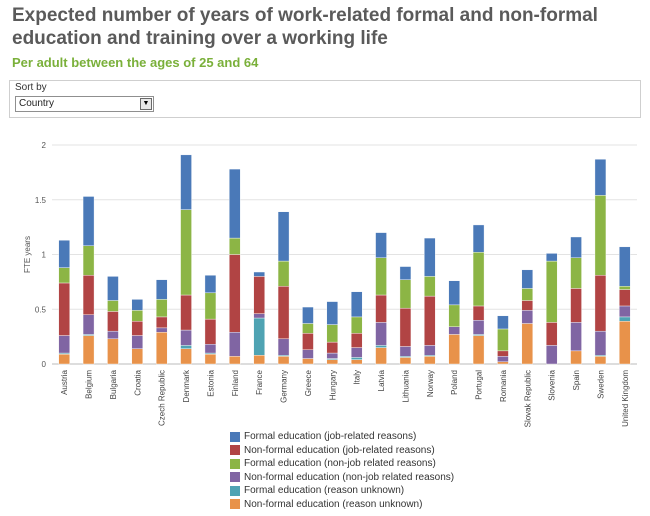 The image size is (650, 516). I want to click on x-tick-label: Denmark, so click(186, 385).